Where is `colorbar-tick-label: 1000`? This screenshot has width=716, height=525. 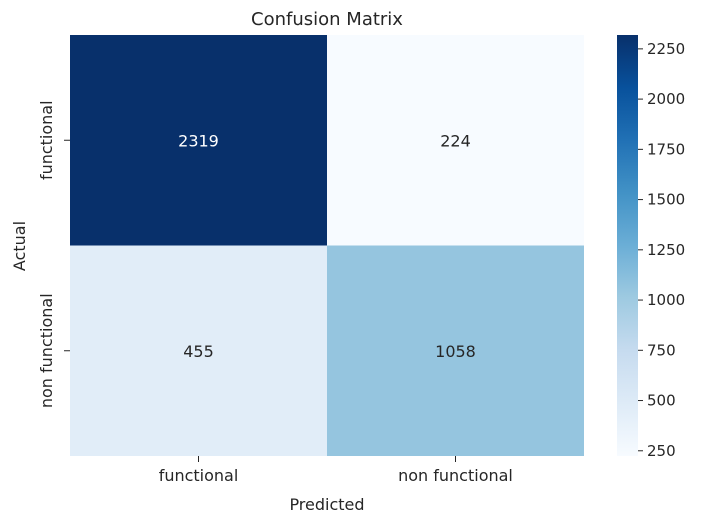 colorbar-tick-label: 1000 is located at coordinates (666, 300).